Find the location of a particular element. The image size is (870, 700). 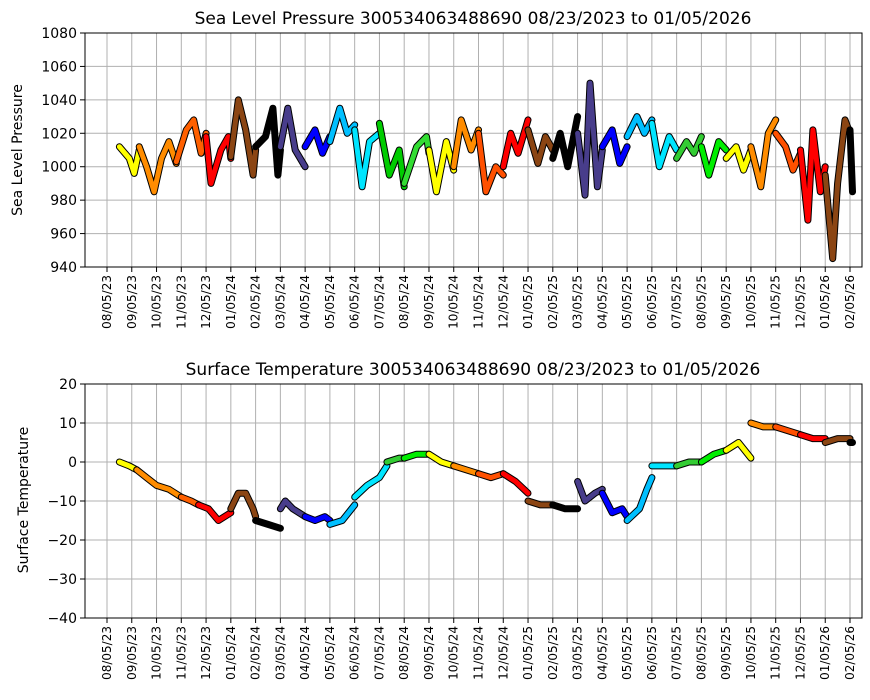

temperature-x-tick-label: 07/05/24 is located at coordinates (379, 653).